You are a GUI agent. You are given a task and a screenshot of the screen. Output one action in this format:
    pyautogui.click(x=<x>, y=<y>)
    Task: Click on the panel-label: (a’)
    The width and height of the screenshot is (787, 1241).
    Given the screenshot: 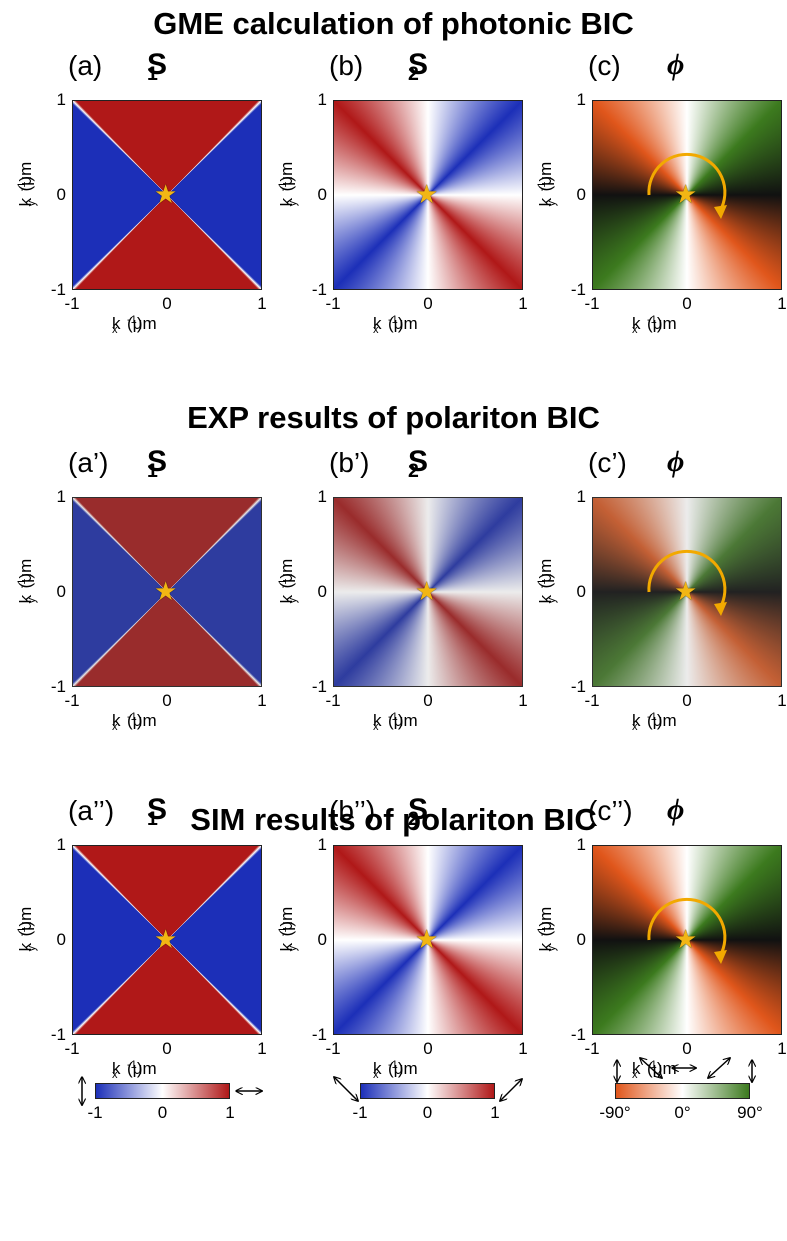 What is the action you would take?
    pyautogui.click(x=88, y=462)
    